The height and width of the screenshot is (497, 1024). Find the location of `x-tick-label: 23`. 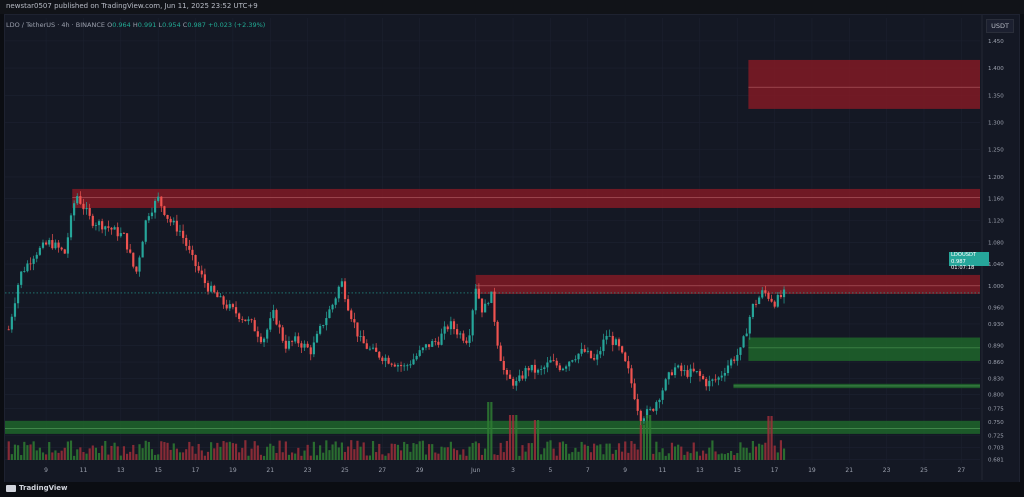

x-tick-label: 23 is located at coordinates (308, 470).